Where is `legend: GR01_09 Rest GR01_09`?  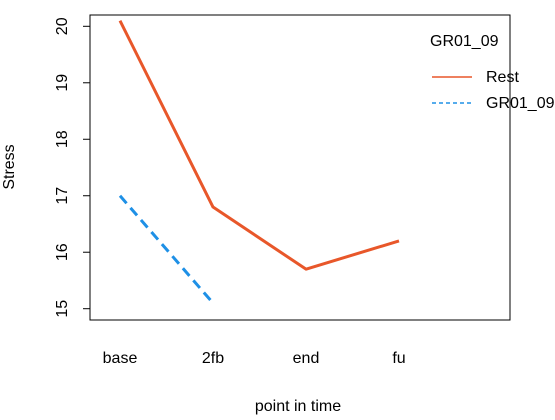 legend: GR01_09 Rest GR01_09 is located at coordinates (492, 72).